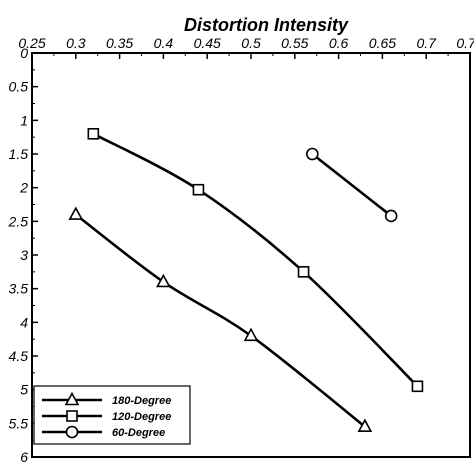  I want to click on y-tick-label: 5.5, so click(19, 423).